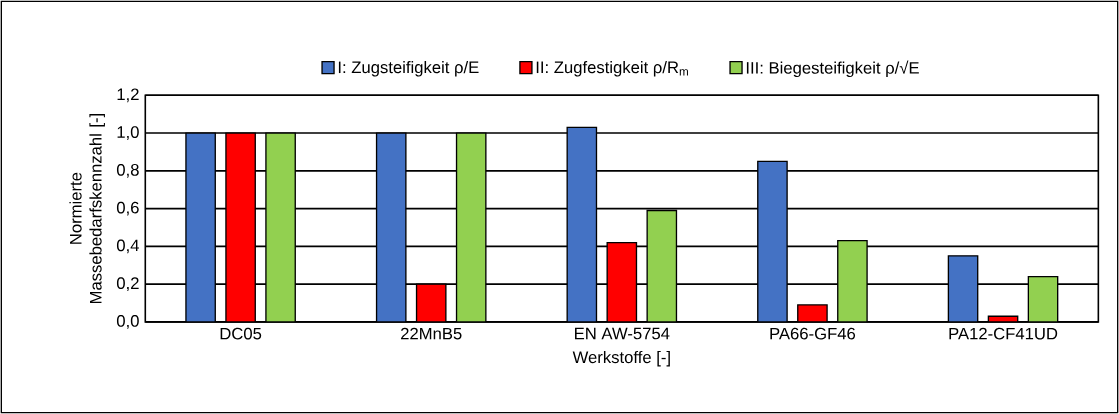 Image resolution: width=1119 pixels, height=414 pixels. I want to click on x-tick-label: DC05, so click(241, 333).